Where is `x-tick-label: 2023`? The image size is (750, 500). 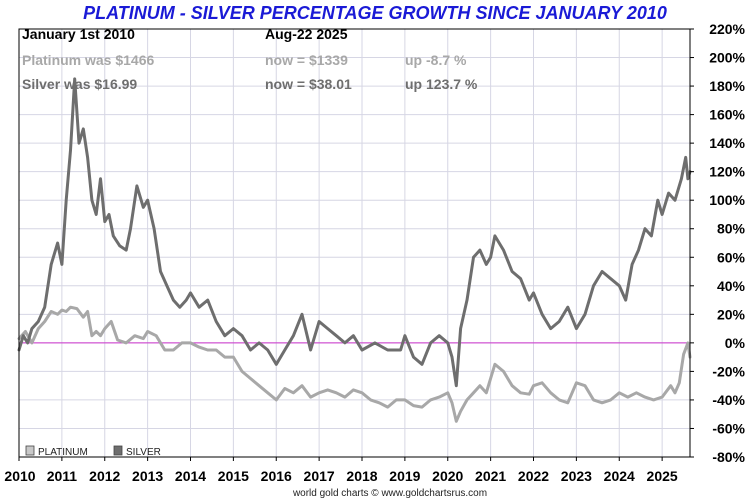 x-tick-label: 2023 is located at coordinates (576, 476).